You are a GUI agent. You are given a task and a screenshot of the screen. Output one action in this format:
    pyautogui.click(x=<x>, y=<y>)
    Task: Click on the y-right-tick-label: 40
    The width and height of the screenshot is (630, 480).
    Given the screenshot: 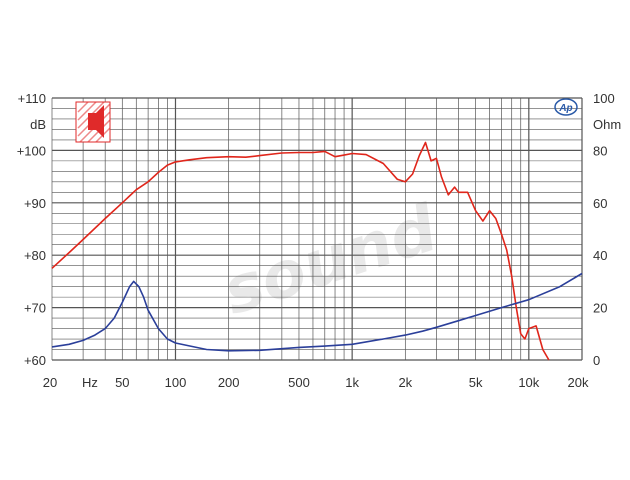 What is the action you would take?
    pyautogui.click(x=600, y=255)
    